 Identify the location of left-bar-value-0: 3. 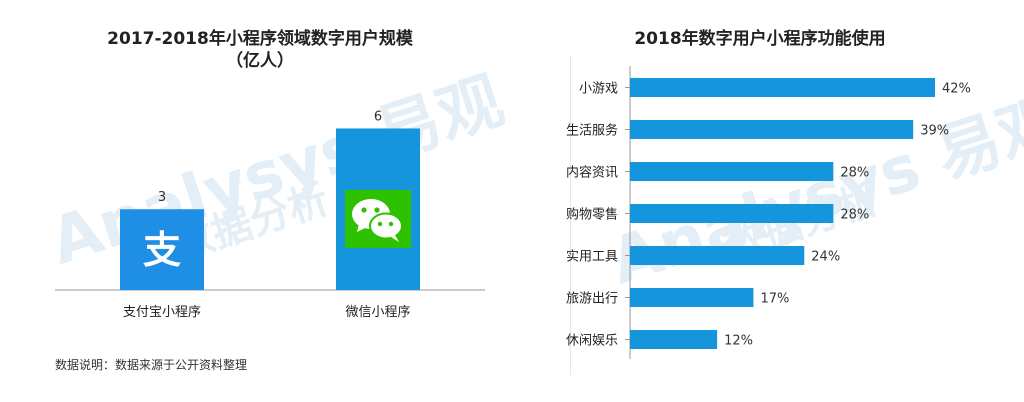
(162, 197).